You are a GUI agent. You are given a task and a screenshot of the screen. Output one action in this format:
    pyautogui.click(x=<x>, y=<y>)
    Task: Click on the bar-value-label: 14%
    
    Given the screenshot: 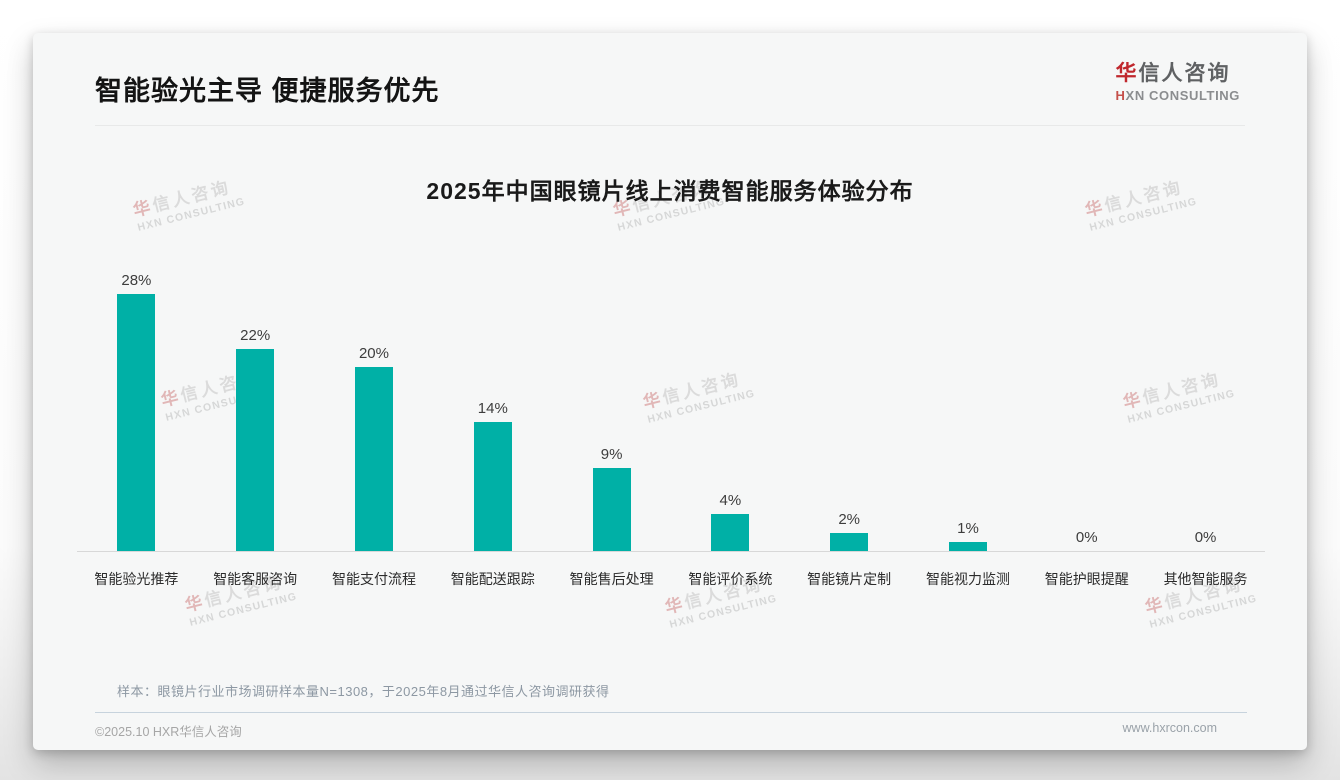 What is the action you would take?
    pyautogui.click(x=492, y=408)
    